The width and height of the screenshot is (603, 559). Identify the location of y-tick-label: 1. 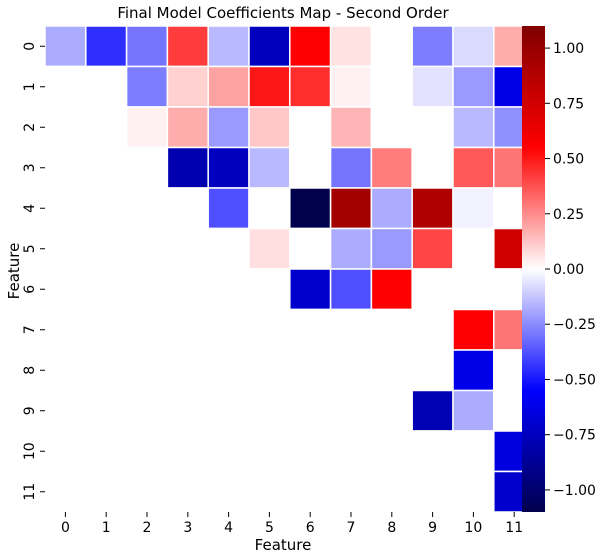
(30, 86).